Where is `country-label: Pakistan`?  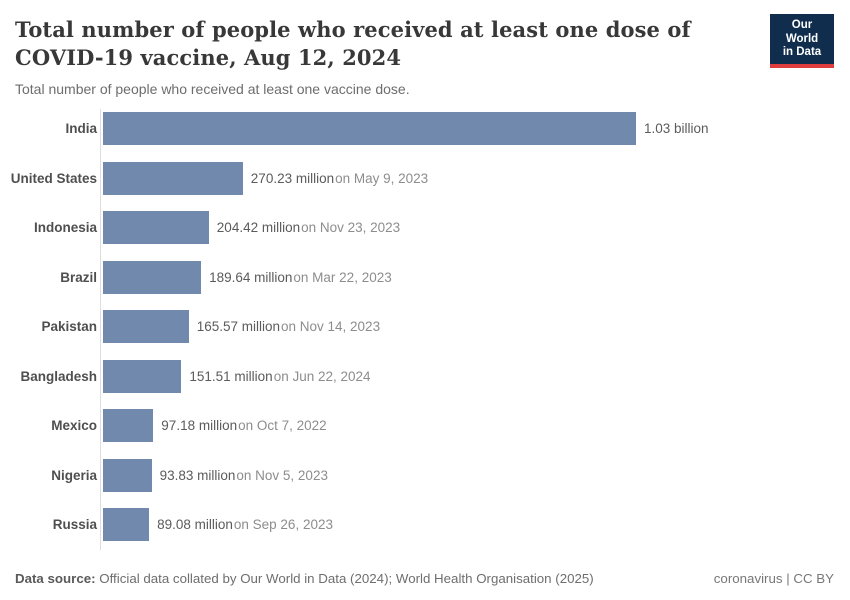
country-label: Pakistan is located at coordinates (69, 327).